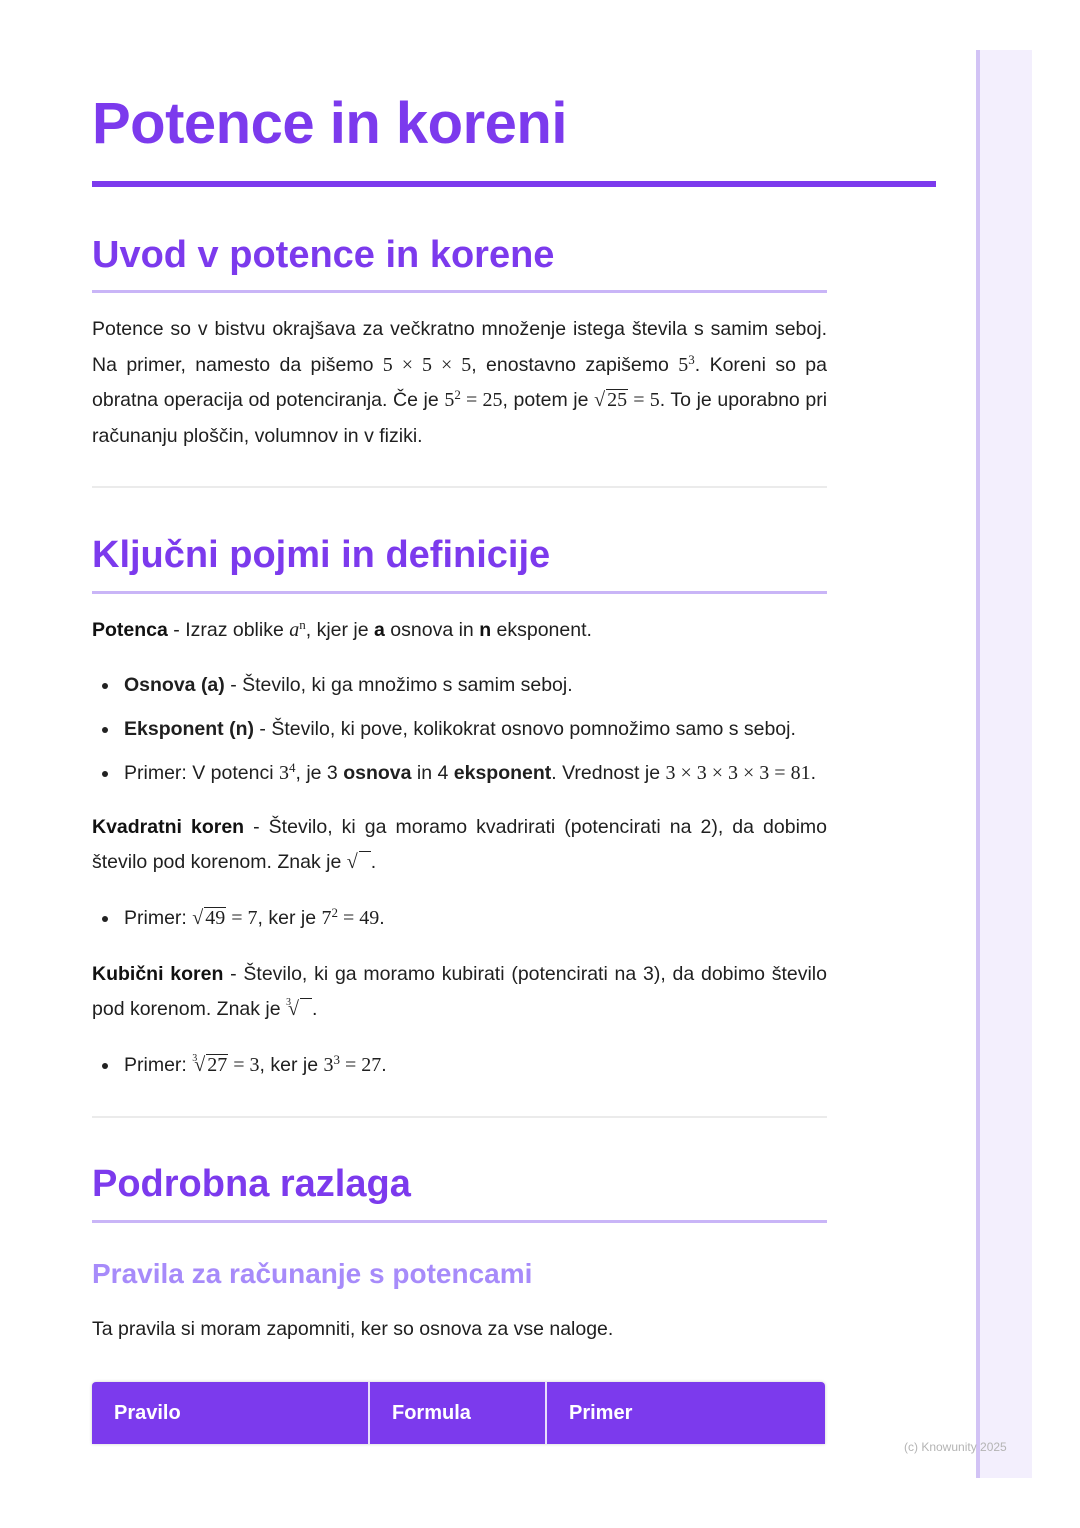  Describe the element at coordinates (432, 772) in the screenshot. I see `text-run: in 4` at that location.